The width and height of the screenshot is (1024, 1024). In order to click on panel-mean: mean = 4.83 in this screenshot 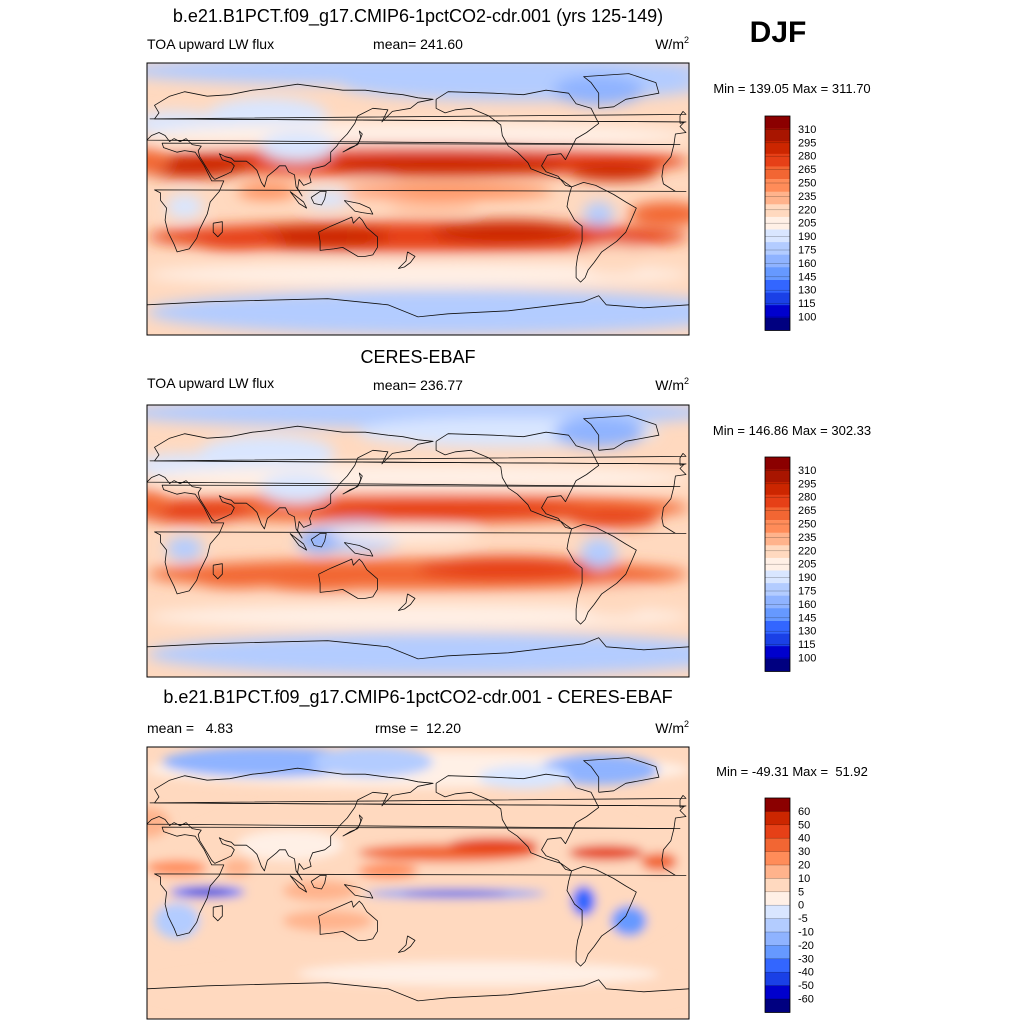, I will do `click(190, 728)`.